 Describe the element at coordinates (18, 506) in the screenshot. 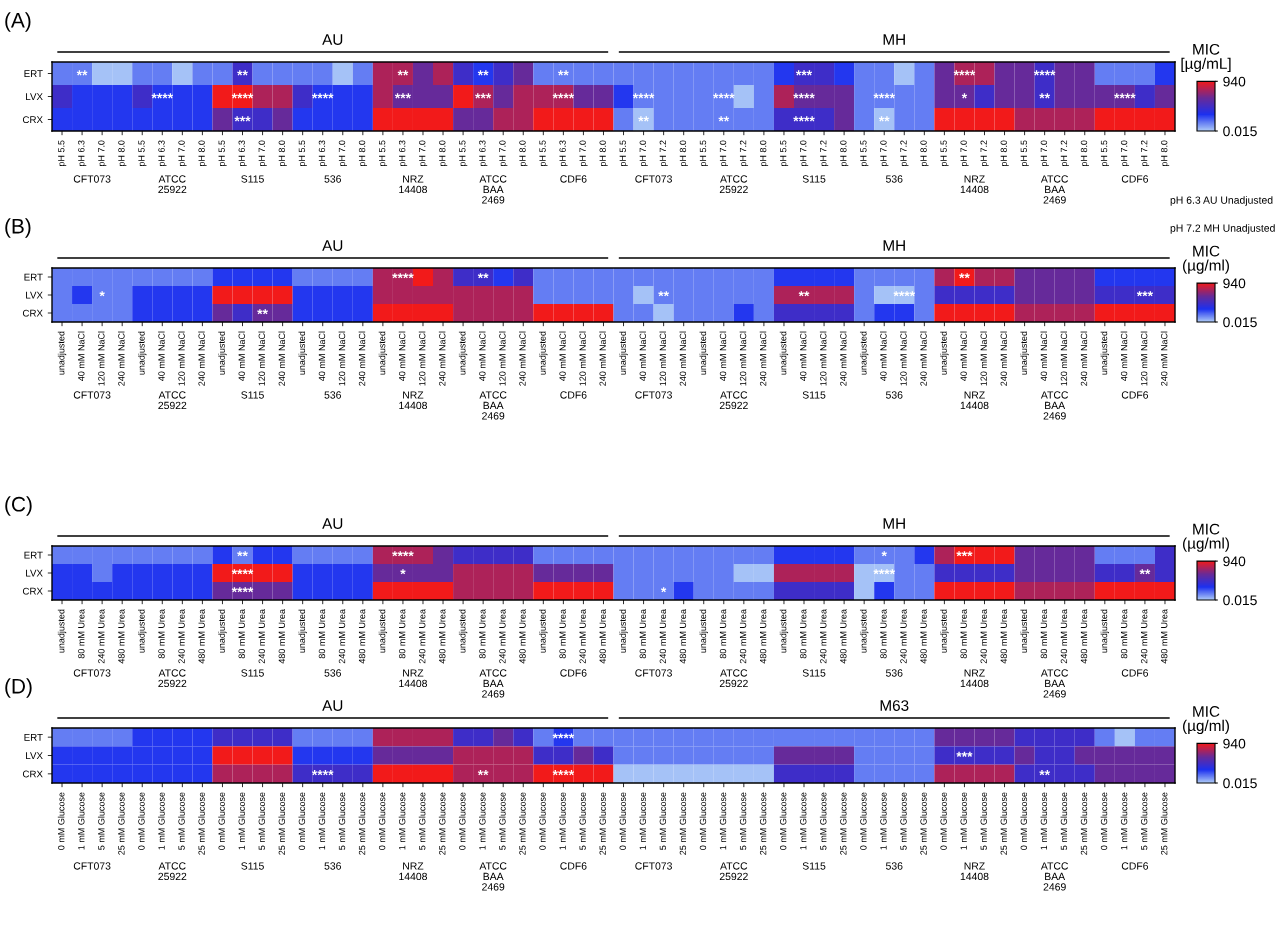

I see `chart-title: (C)` at that location.